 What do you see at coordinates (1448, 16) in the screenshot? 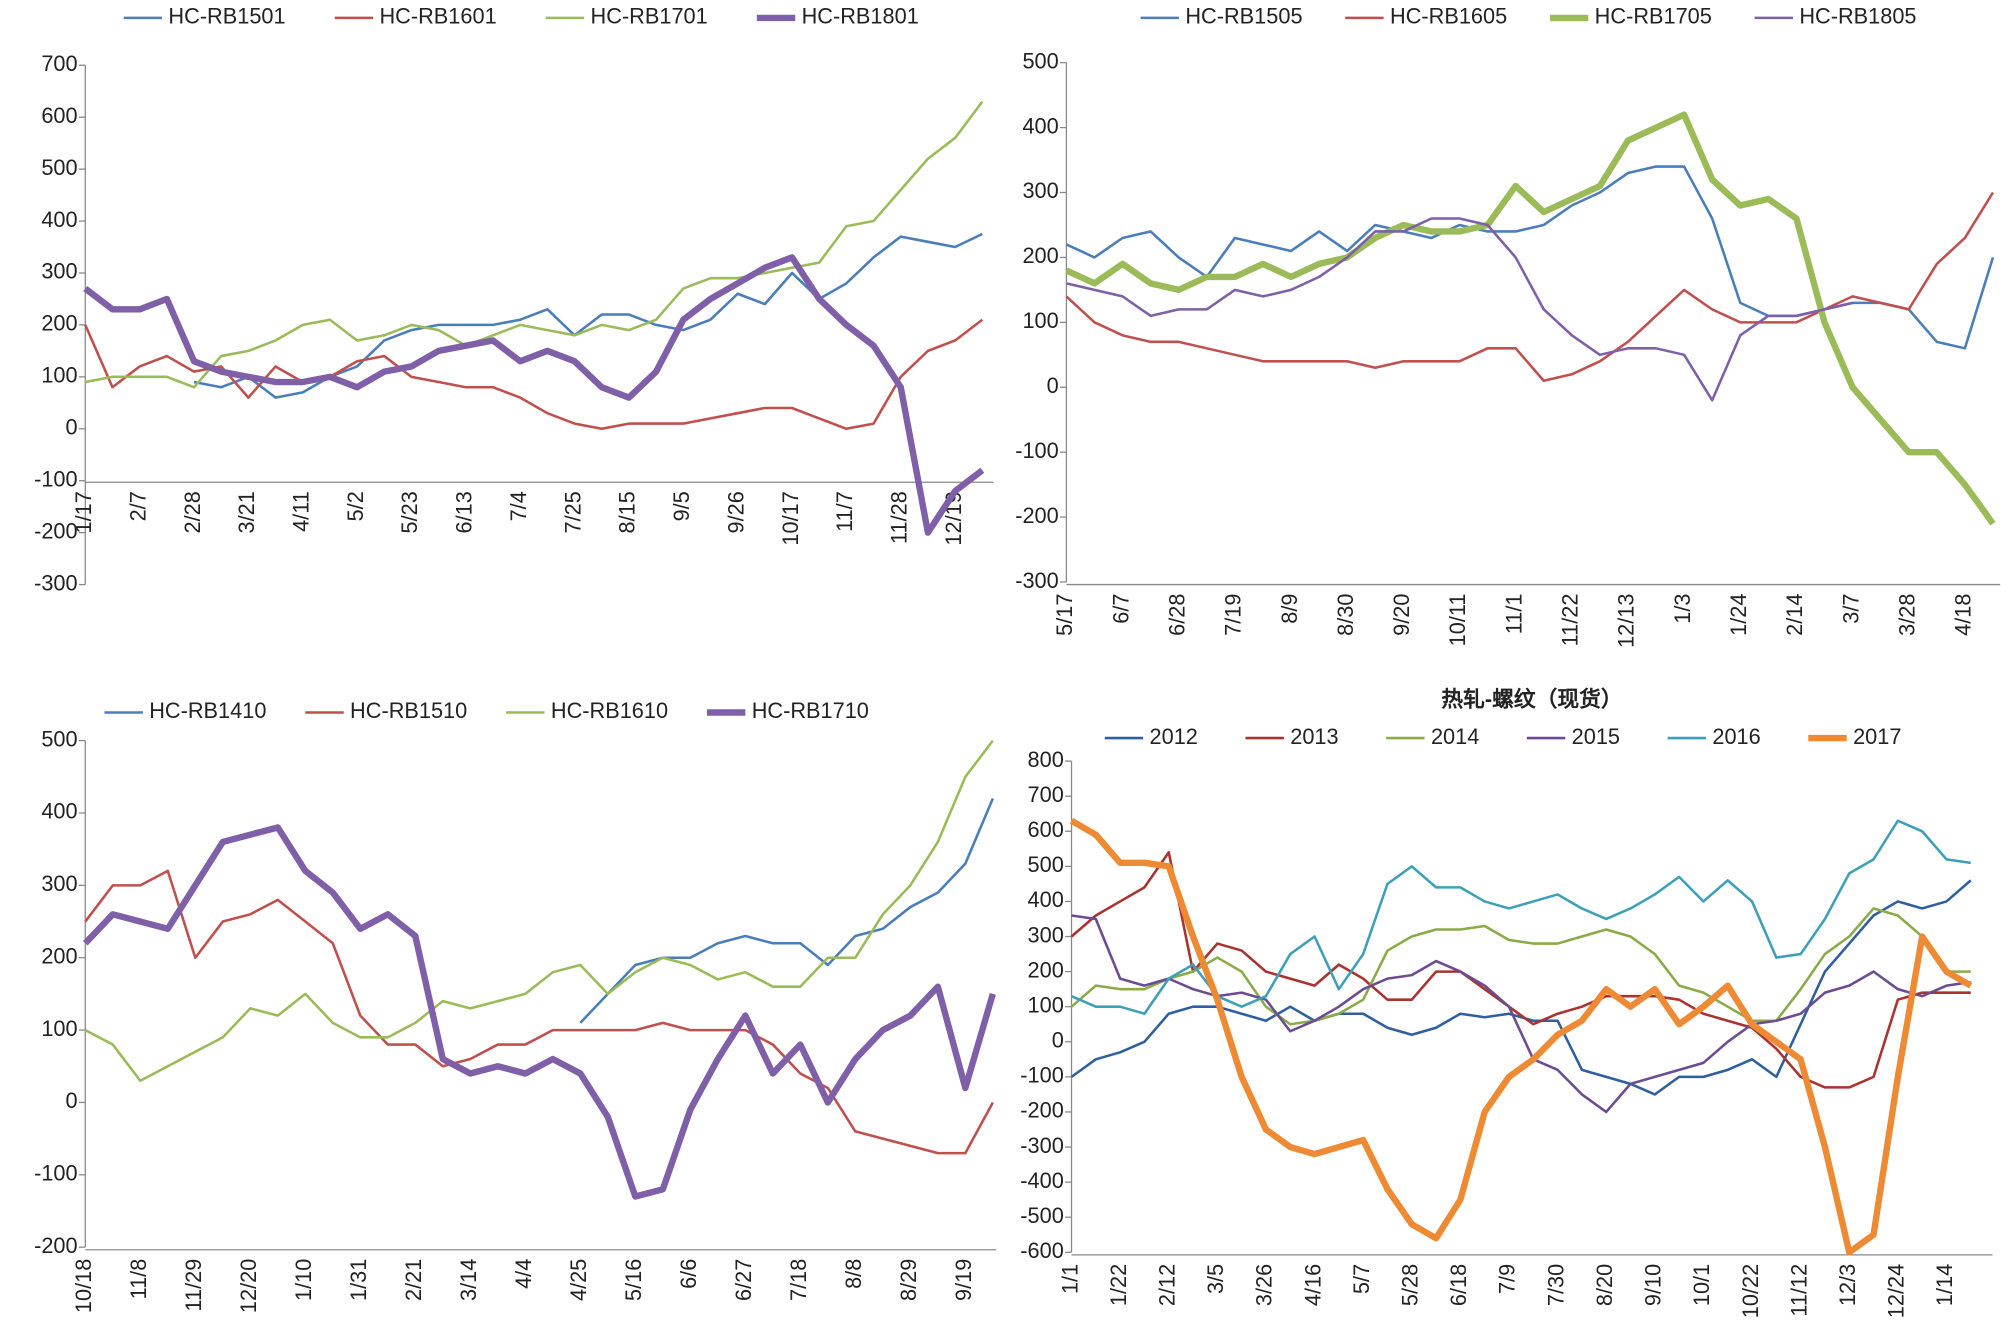
I see `legend-label: HC-RB1605` at bounding box center [1448, 16].